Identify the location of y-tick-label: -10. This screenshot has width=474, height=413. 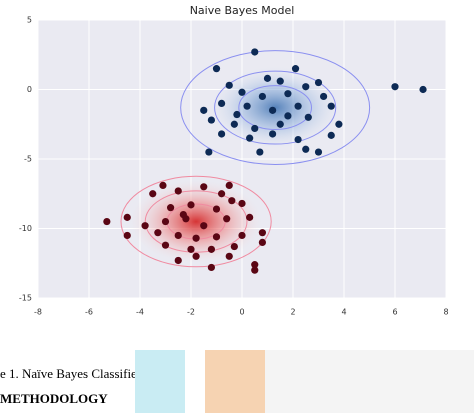
(25, 228).